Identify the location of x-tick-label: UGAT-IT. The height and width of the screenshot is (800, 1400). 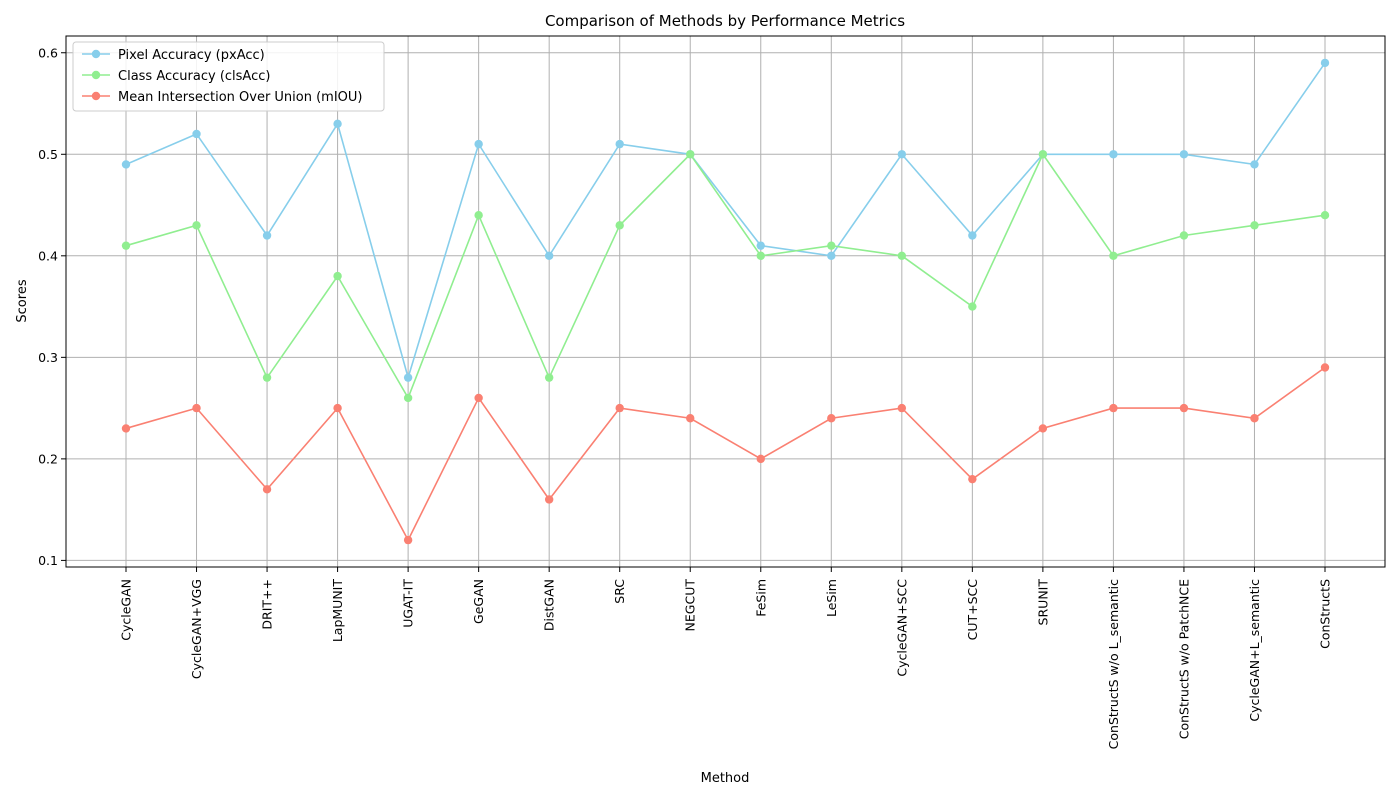
(408, 603).